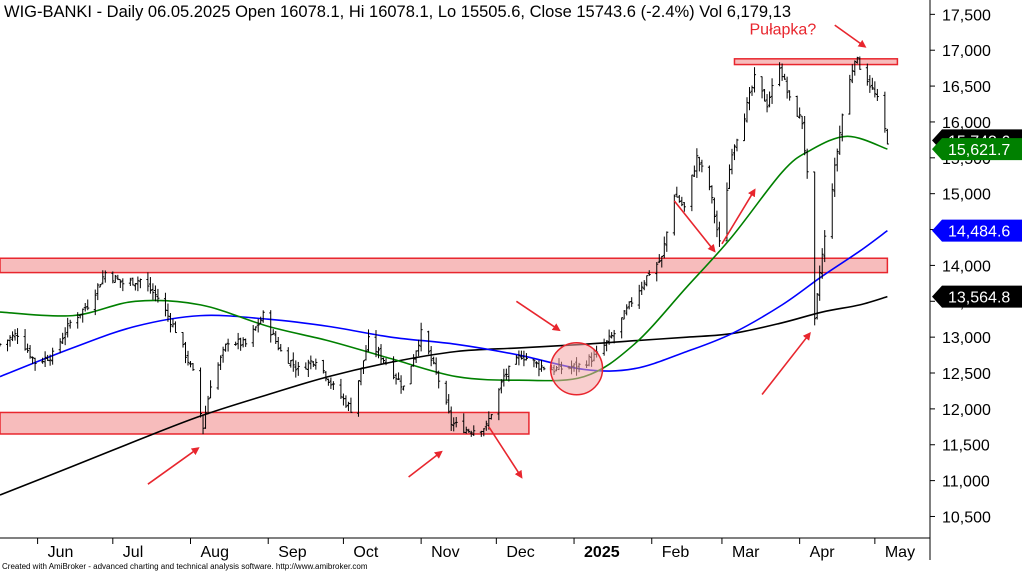  What do you see at coordinates (783, 30) in the screenshot?
I see `annotation-label: Pułapka?` at bounding box center [783, 30].